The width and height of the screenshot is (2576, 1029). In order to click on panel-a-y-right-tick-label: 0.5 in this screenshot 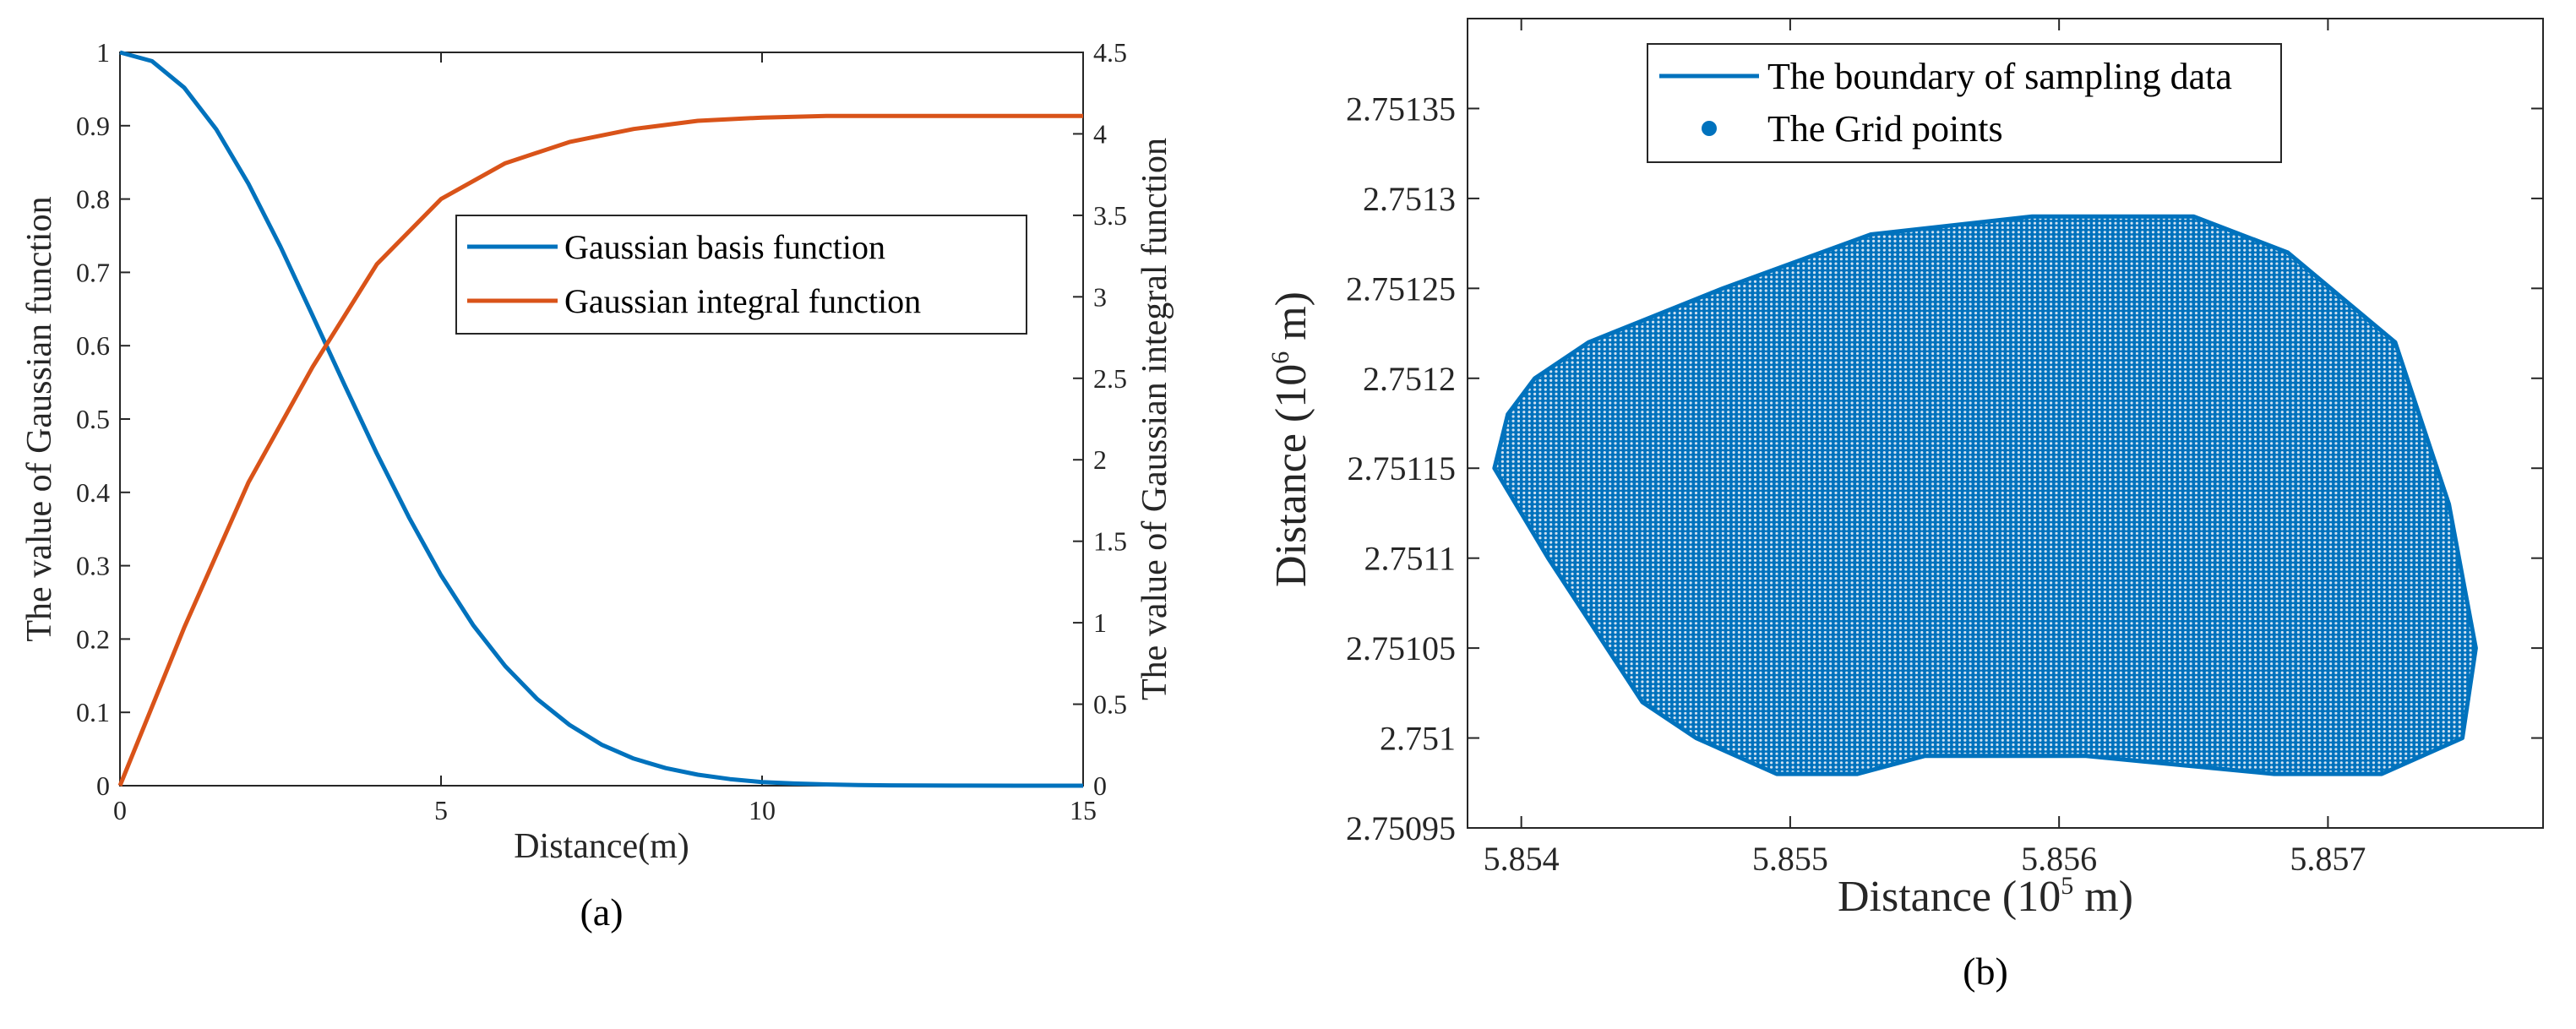, I will do `click(1110, 704)`.